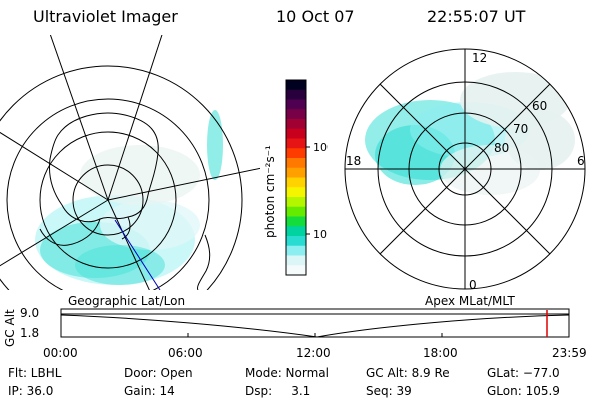 Image resolution: width=600 pixels, height=400 pixels. I want to click on mlt-label-18: 18, so click(353, 161).